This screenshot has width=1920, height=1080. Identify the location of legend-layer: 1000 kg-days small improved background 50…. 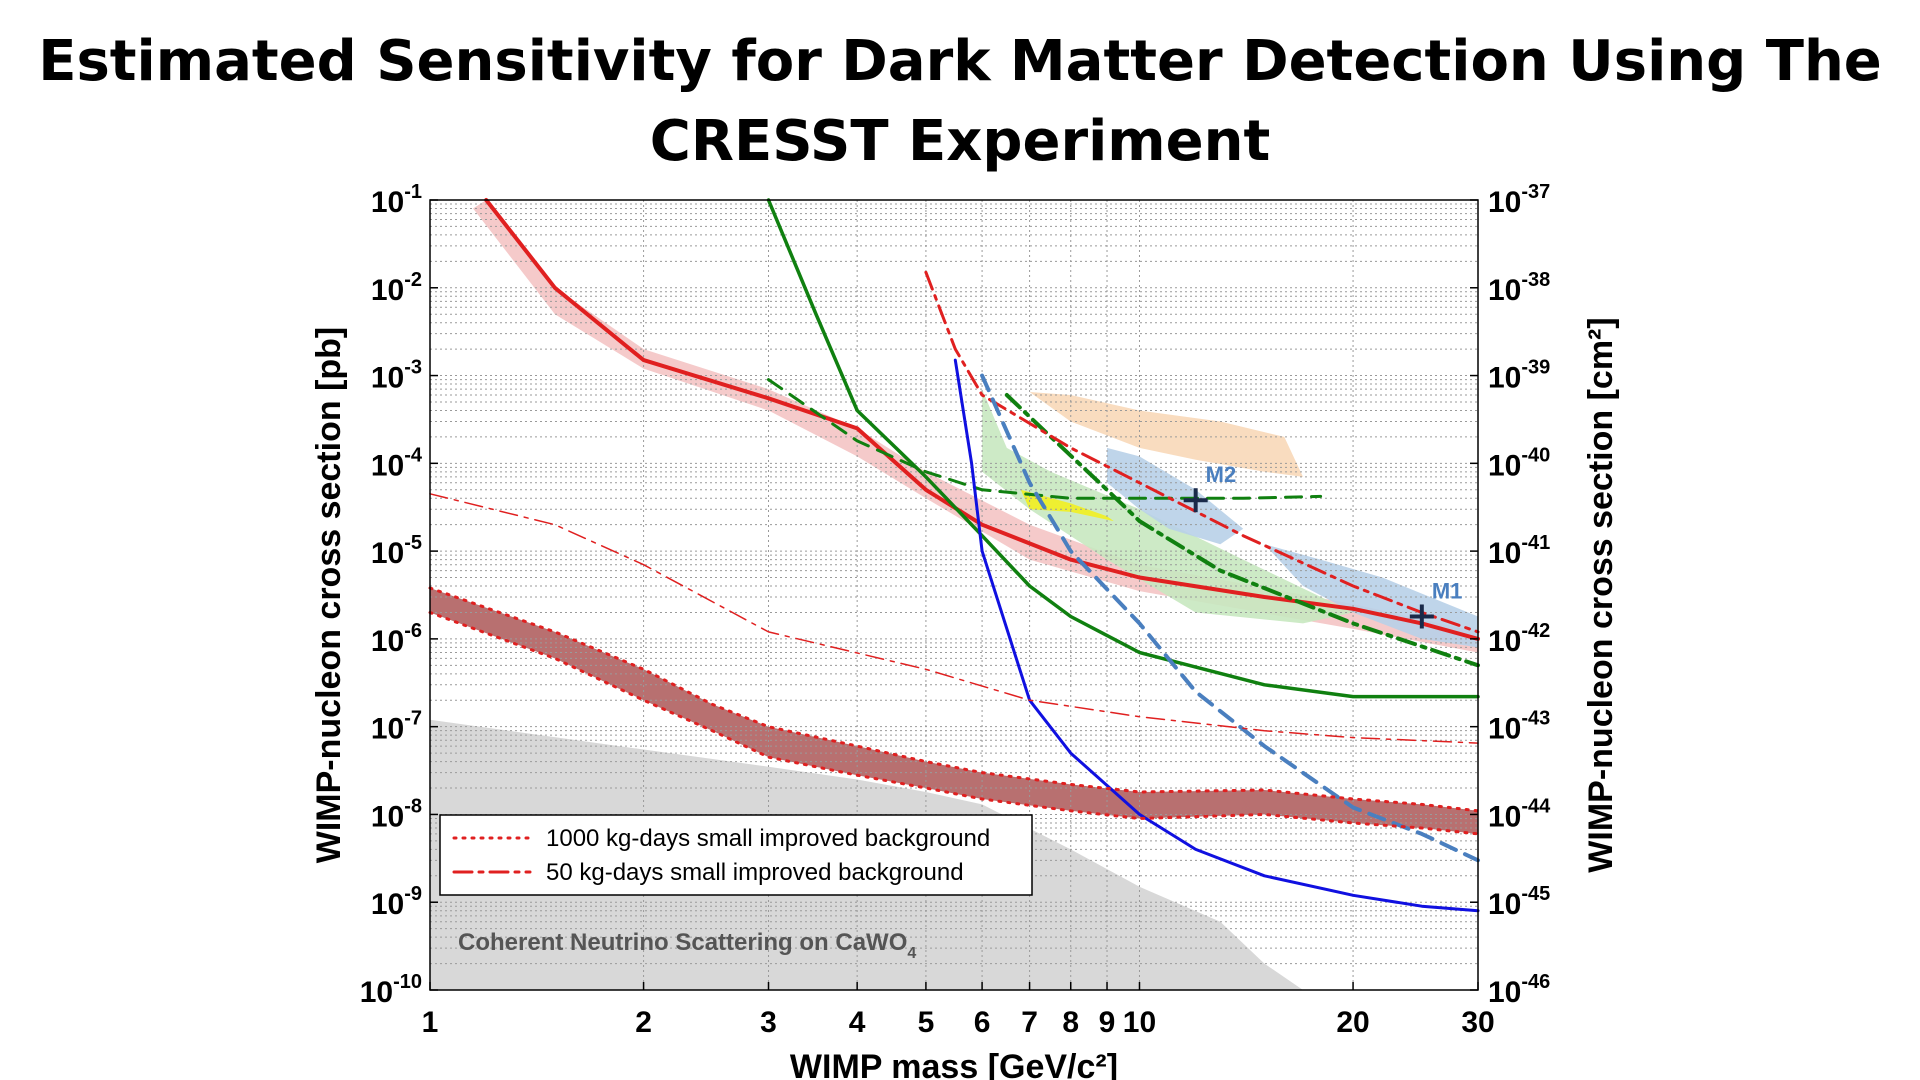
(736, 855).